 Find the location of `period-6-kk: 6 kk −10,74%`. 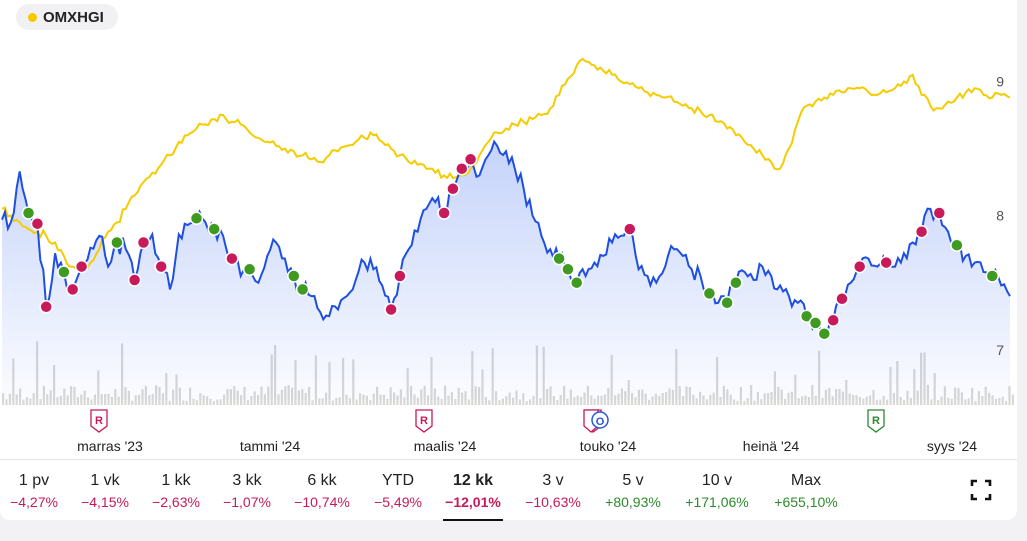

period-6-kk: 6 kk −10,74% is located at coordinates (322, 491).